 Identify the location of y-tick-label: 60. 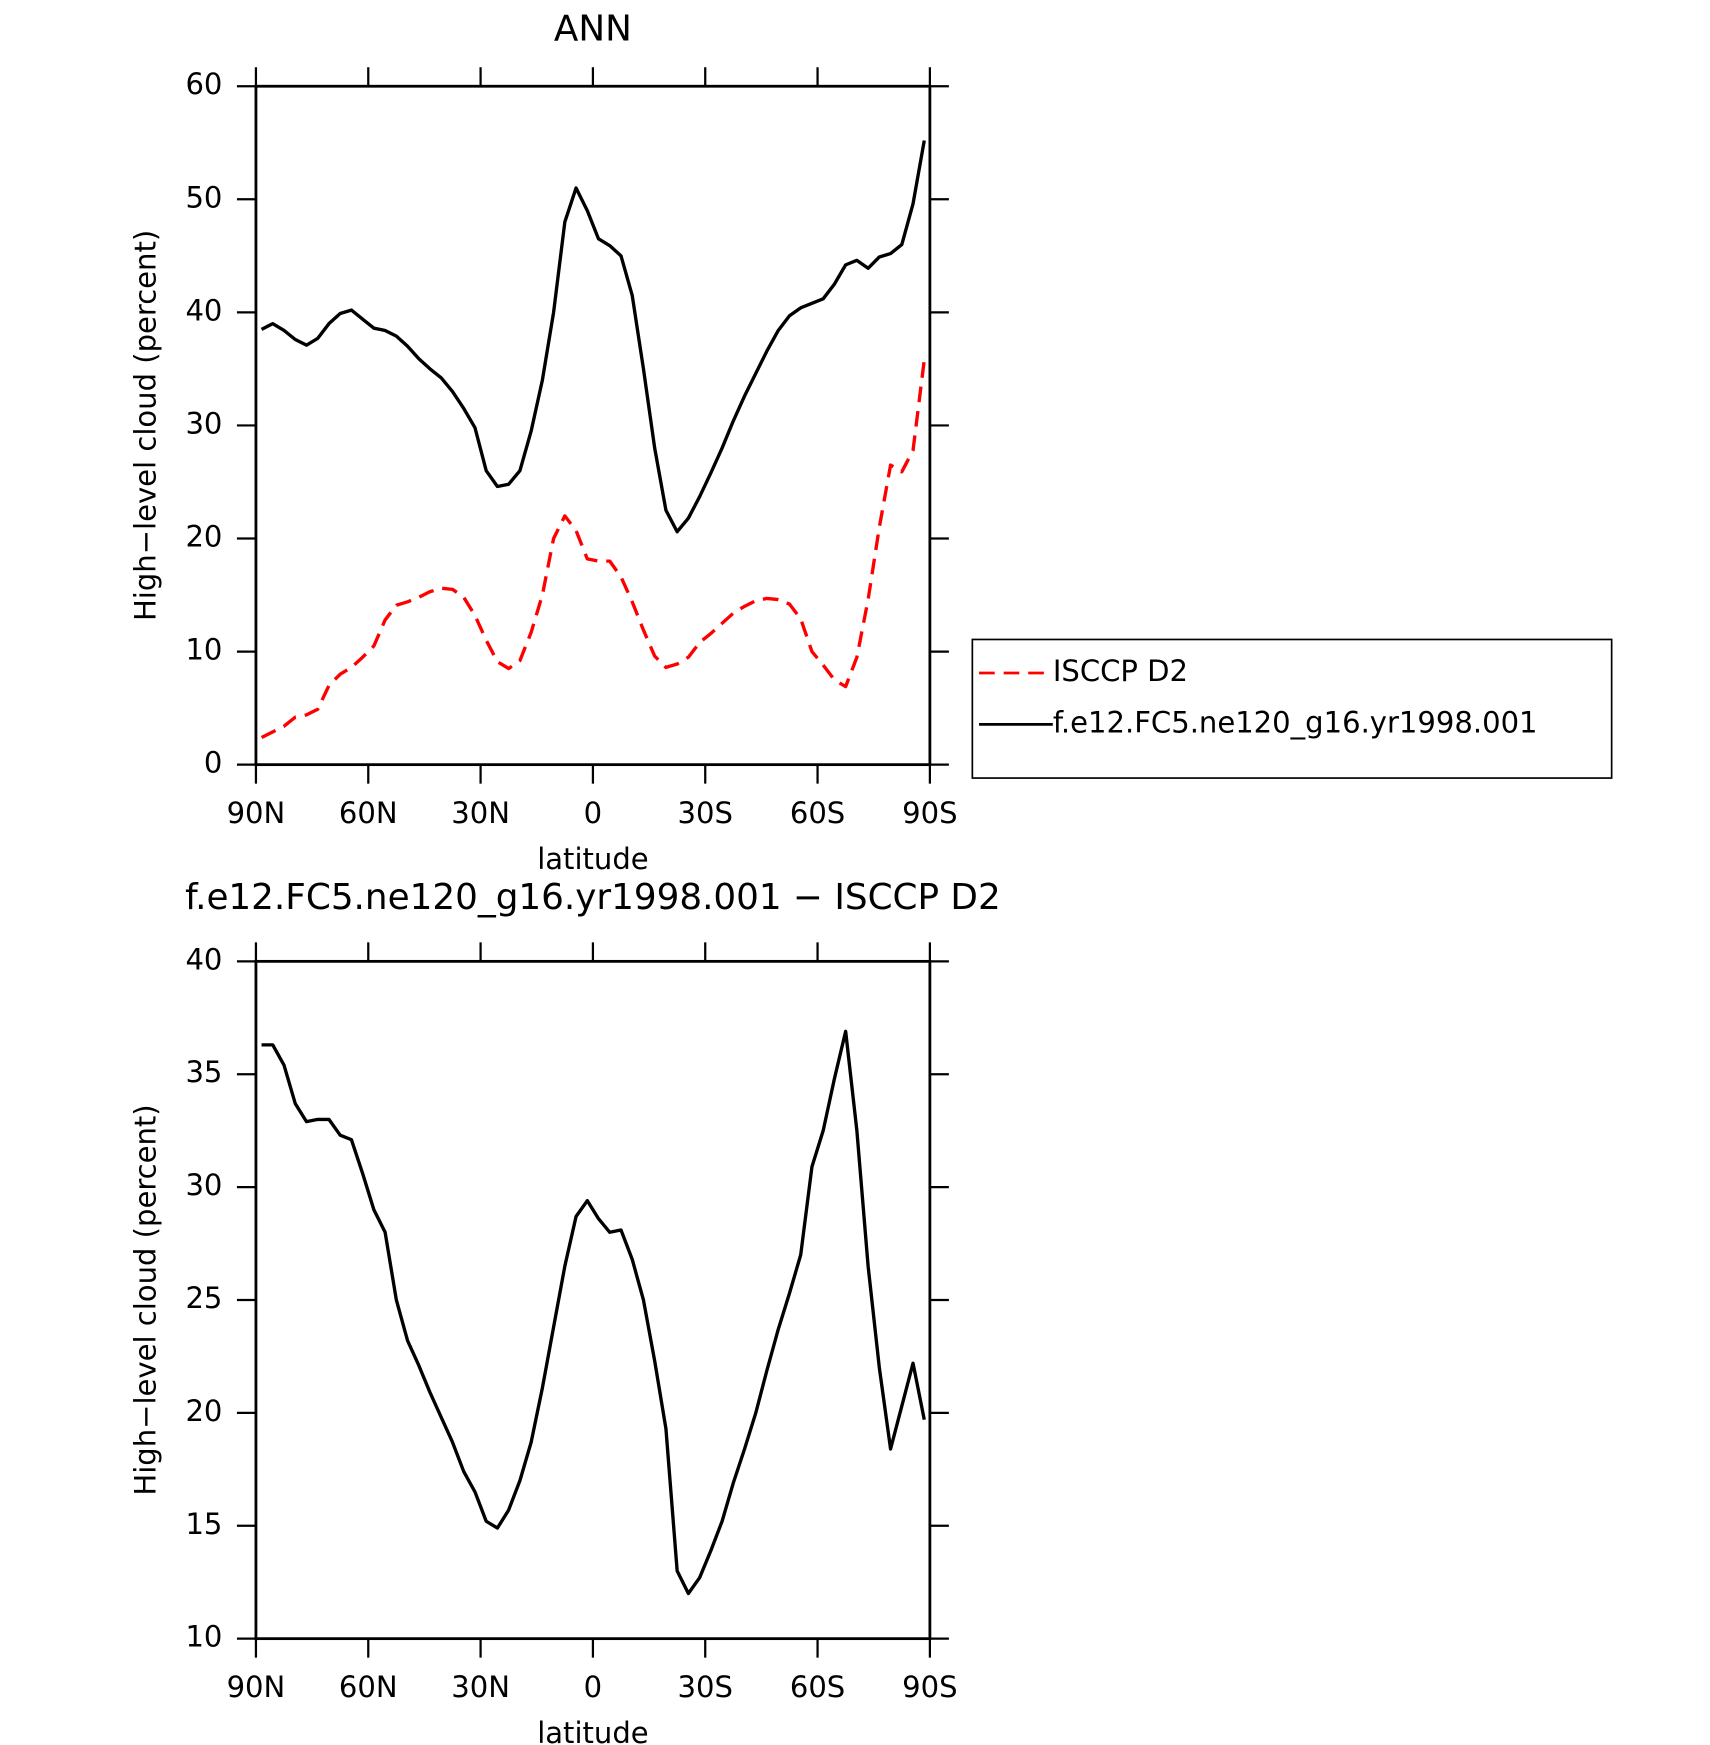
(203, 84).